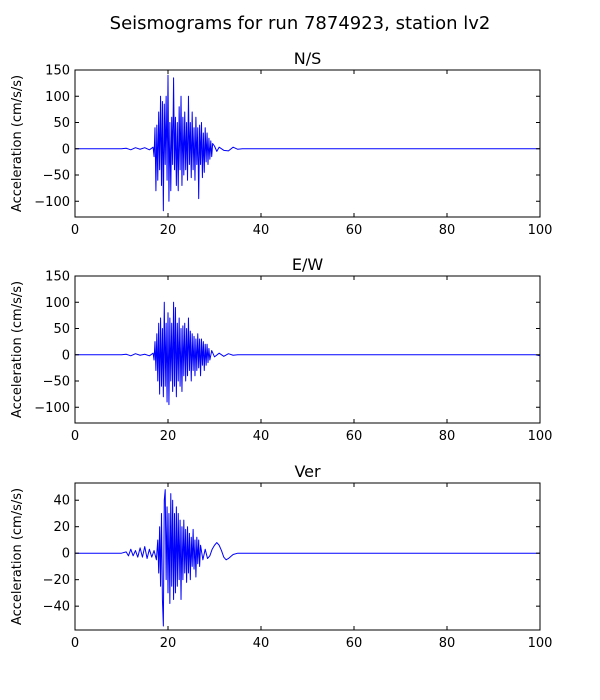  What do you see at coordinates (354, 436) in the screenshot?
I see `x-tick-label-ew-60: 60` at bounding box center [354, 436].